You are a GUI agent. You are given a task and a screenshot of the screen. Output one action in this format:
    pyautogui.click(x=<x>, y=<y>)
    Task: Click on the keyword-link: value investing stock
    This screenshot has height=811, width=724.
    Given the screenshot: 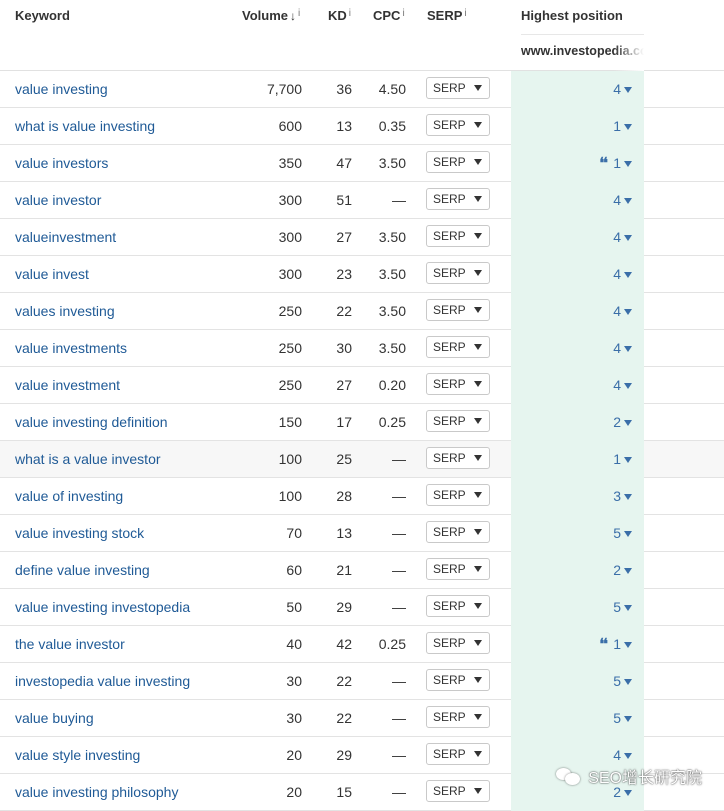 What is the action you would take?
    pyautogui.click(x=80, y=533)
    